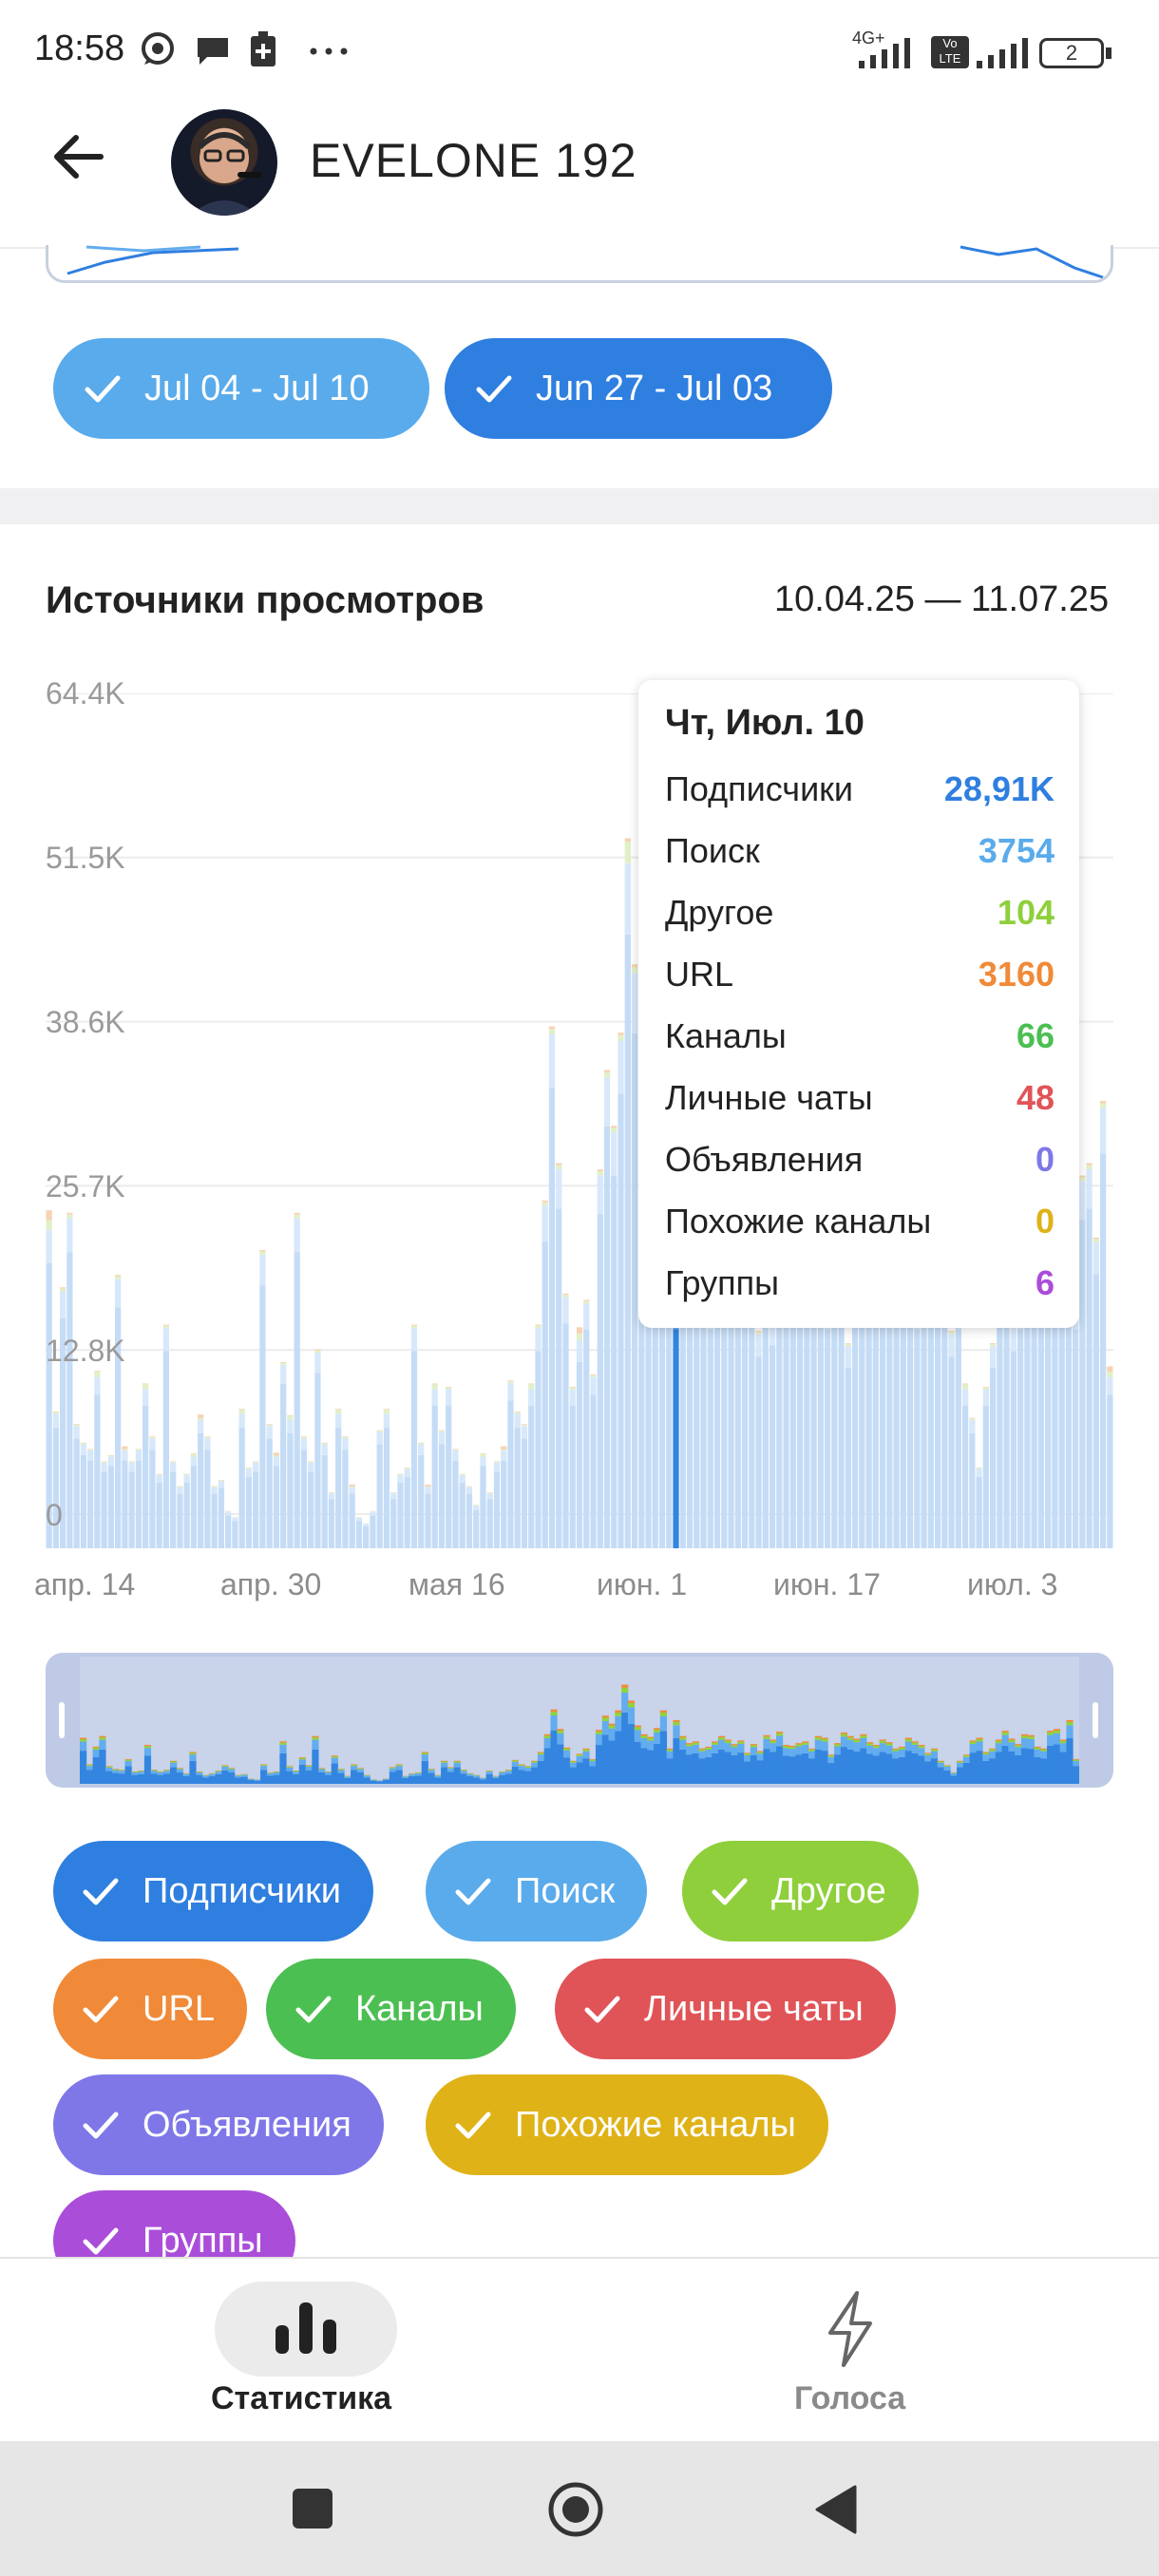 The image size is (1159, 2576). Describe the element at coordinates (725, 2009) in the screenshot. I see `legend-chip-private-chats: Личные чаты` at that location.